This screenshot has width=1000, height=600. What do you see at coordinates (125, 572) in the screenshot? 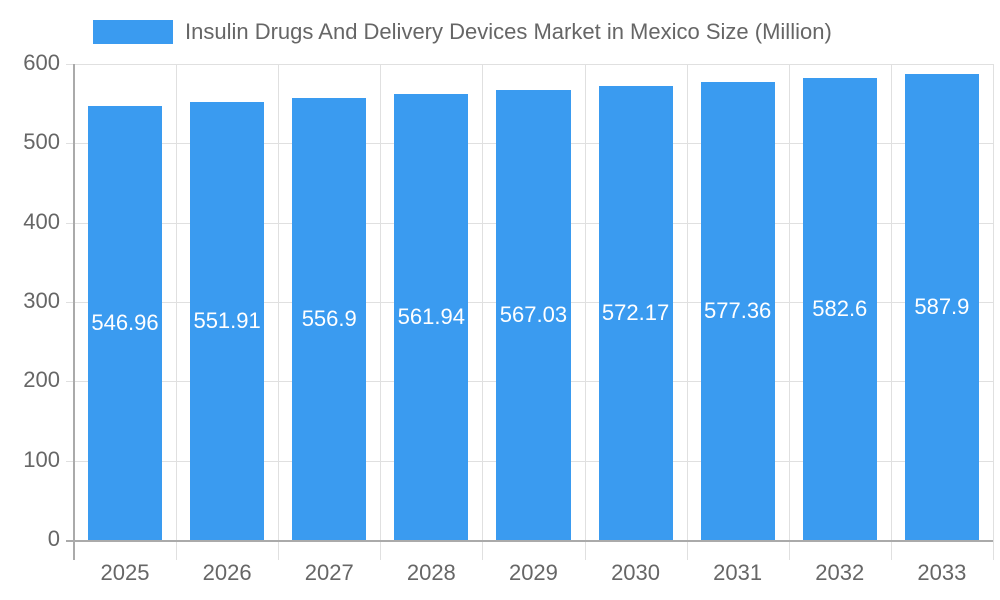
I see `x-tick-label: 2025` at bounding box center [125, 572].